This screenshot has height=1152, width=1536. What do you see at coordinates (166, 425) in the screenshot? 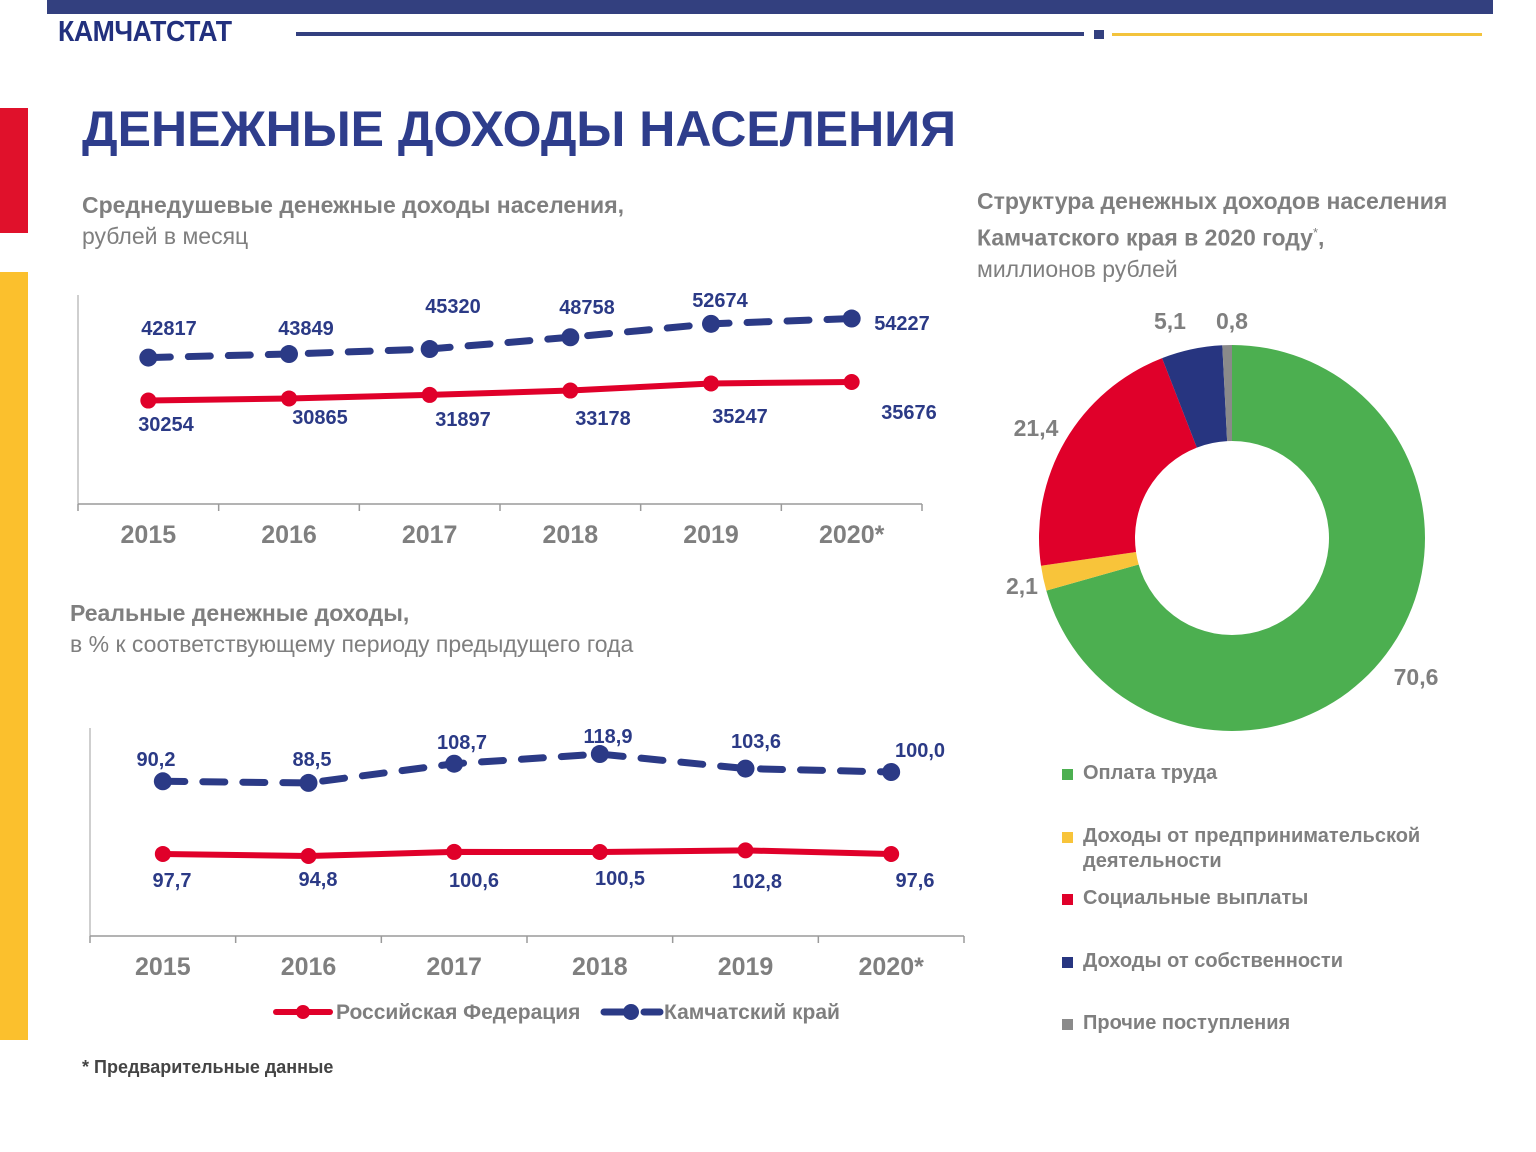
I see `data-label: 30254` at bounding box center [166, 425].